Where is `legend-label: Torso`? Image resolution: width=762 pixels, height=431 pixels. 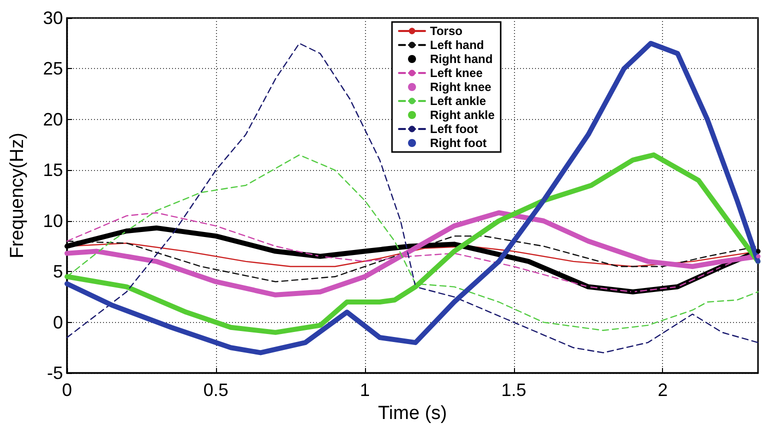
legend-label: Torso is located at coordinates (446, 31).